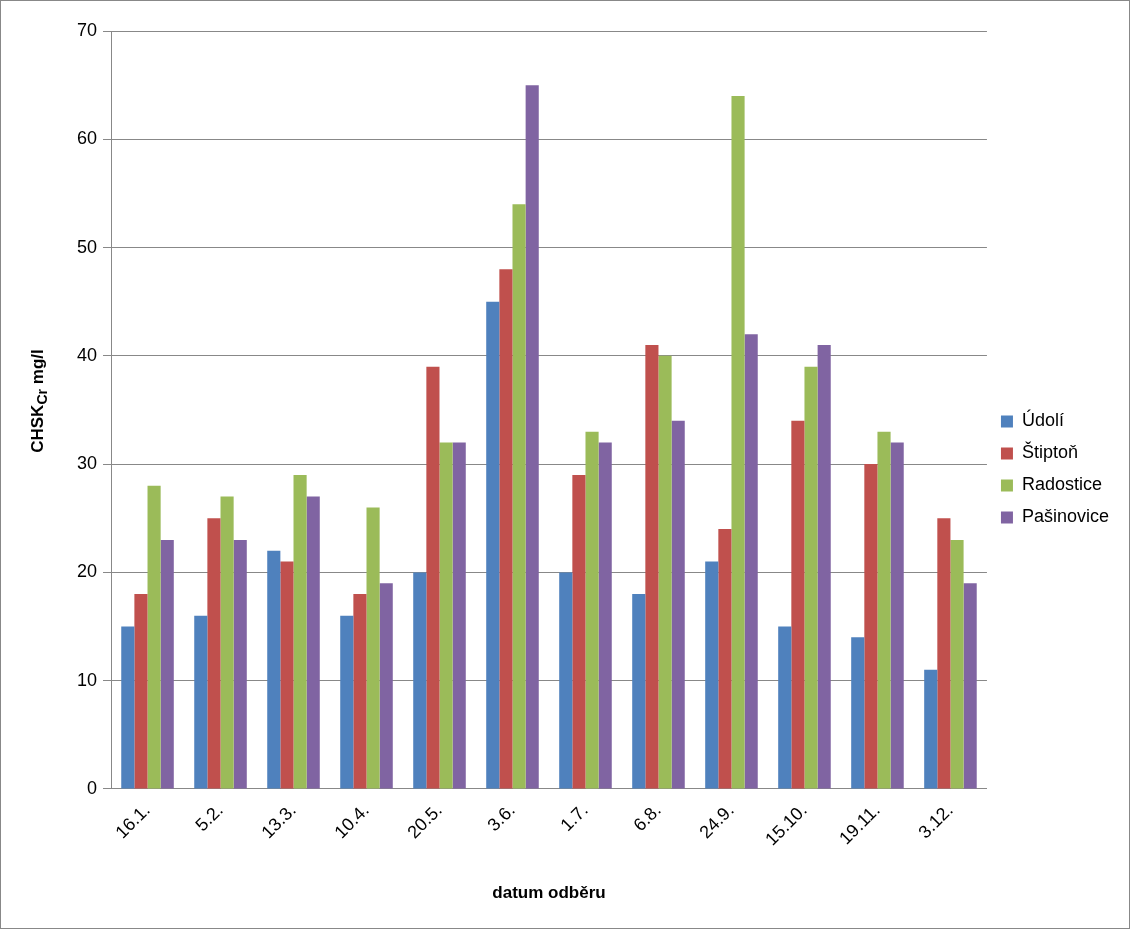  I want to click on legend-label: Údolí, so click(1042, 420).